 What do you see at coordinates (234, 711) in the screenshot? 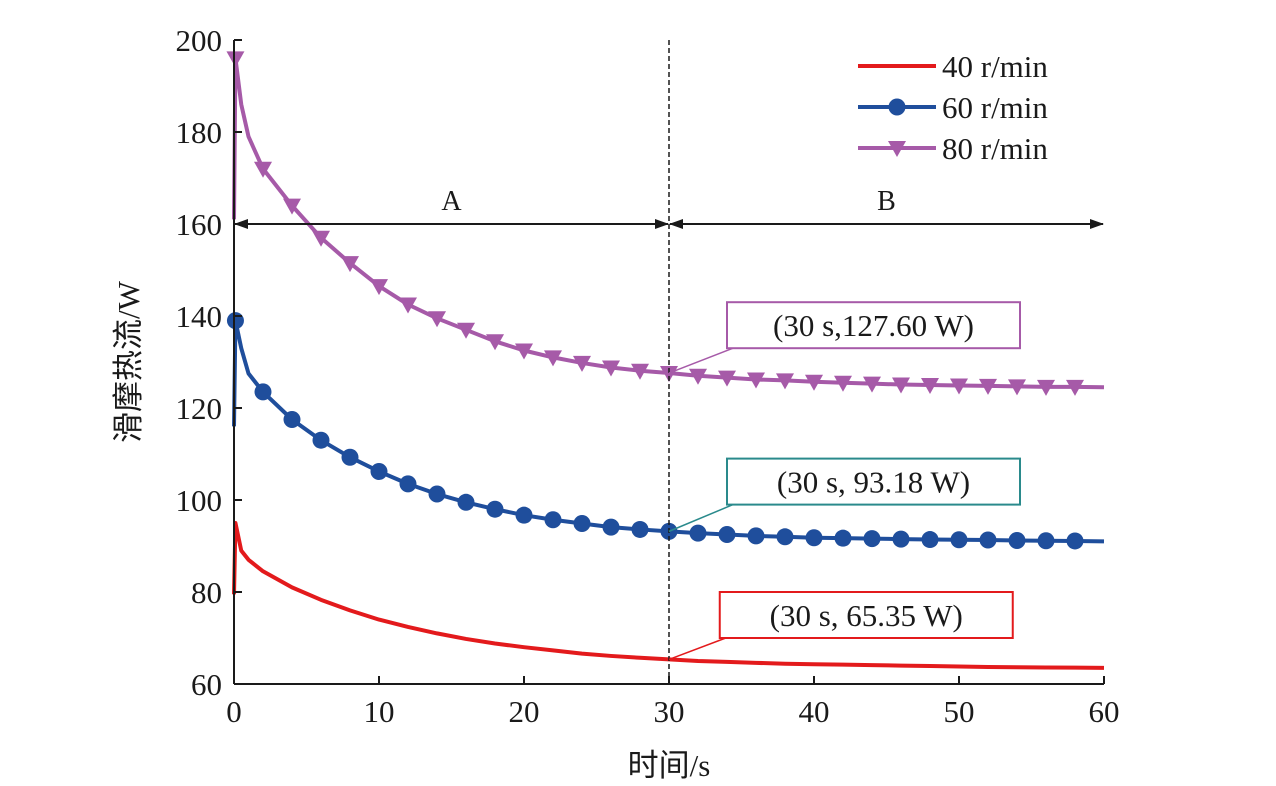
I see `x-tick-label: 0` at bounding box center [234, 711].